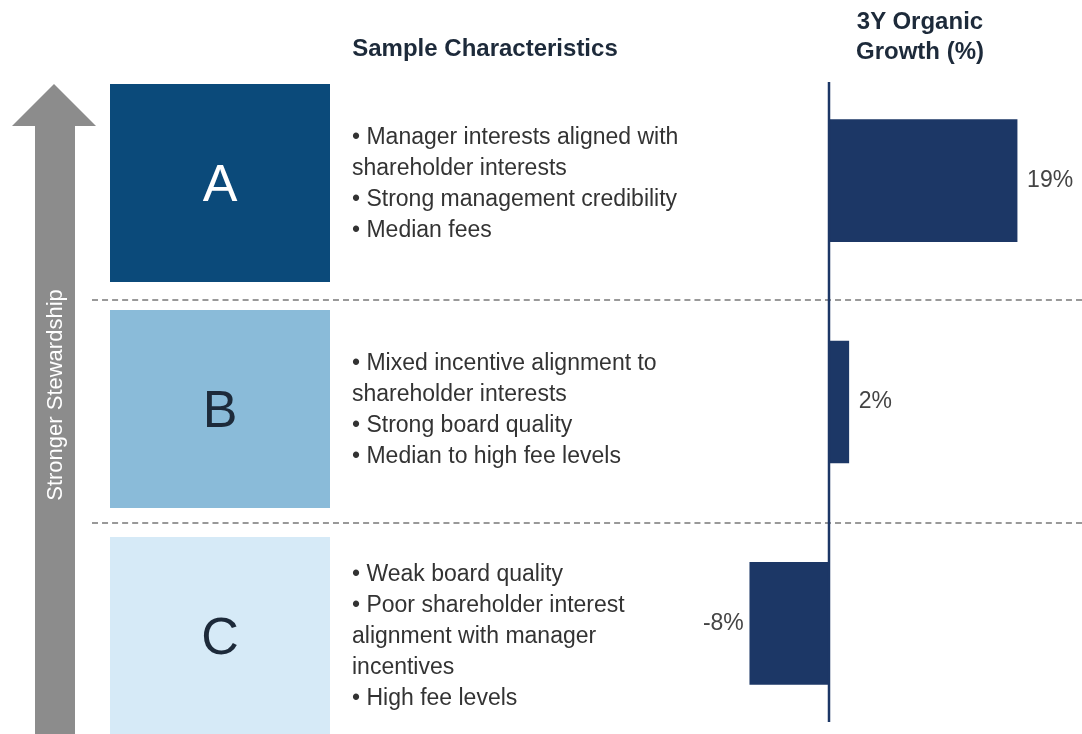 This screenshot has width=1082, height=734. I want to click on text: • Weak board quality • Poor shareholder interest alignment with manager incentives • High fee levels, so click(489, 635).